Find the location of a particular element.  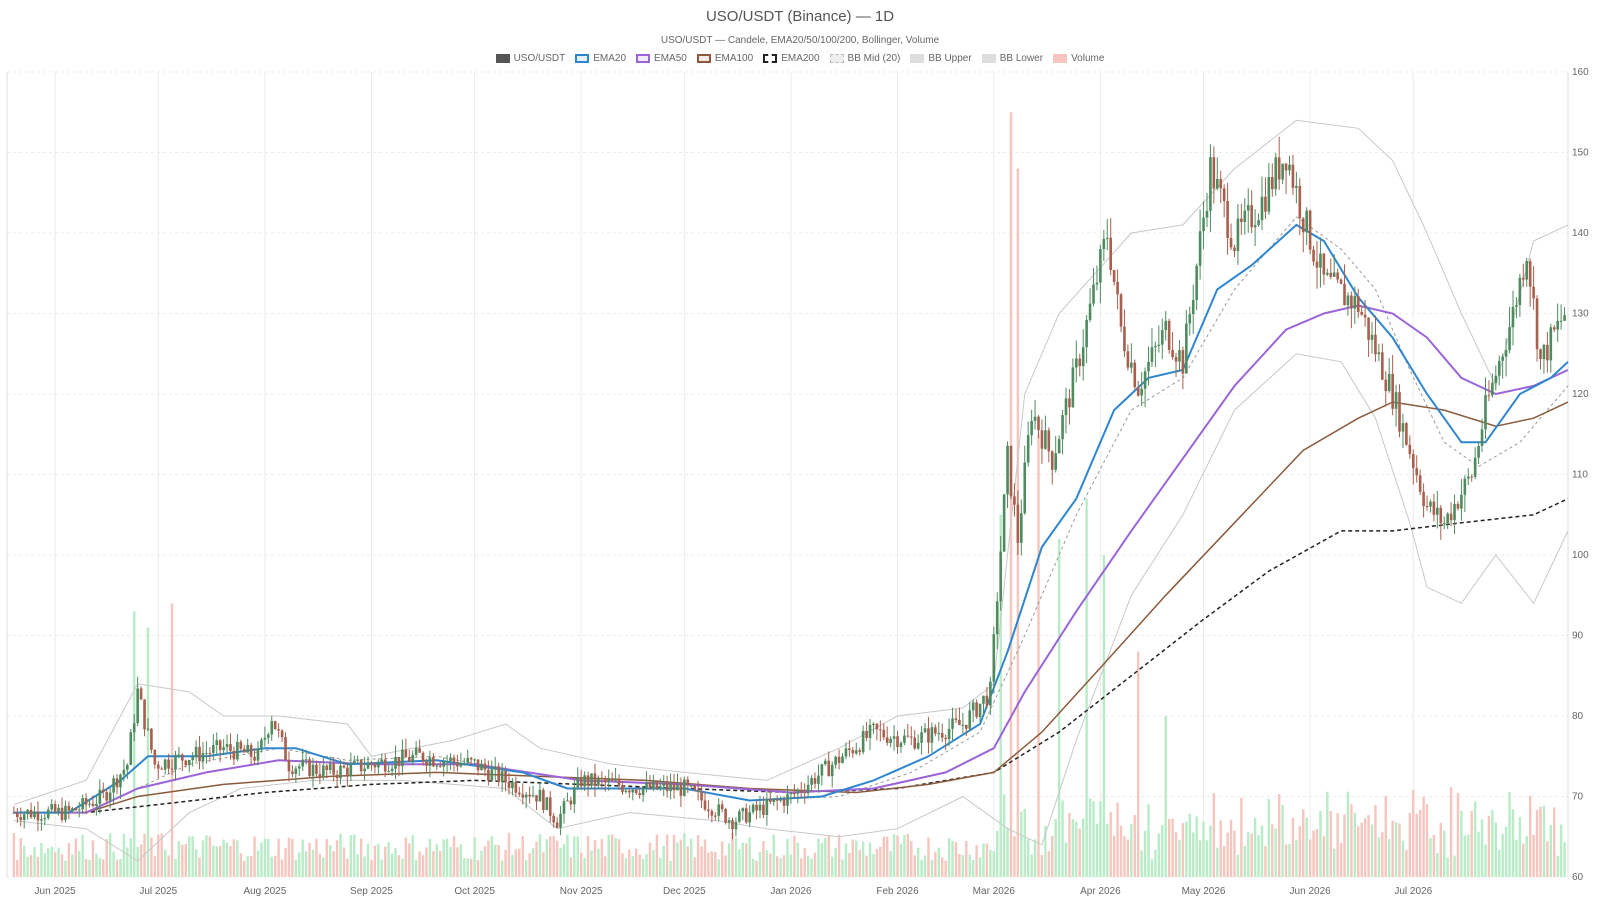

x-tick-label: Sep 2025 is located at coordinates (371, 891).